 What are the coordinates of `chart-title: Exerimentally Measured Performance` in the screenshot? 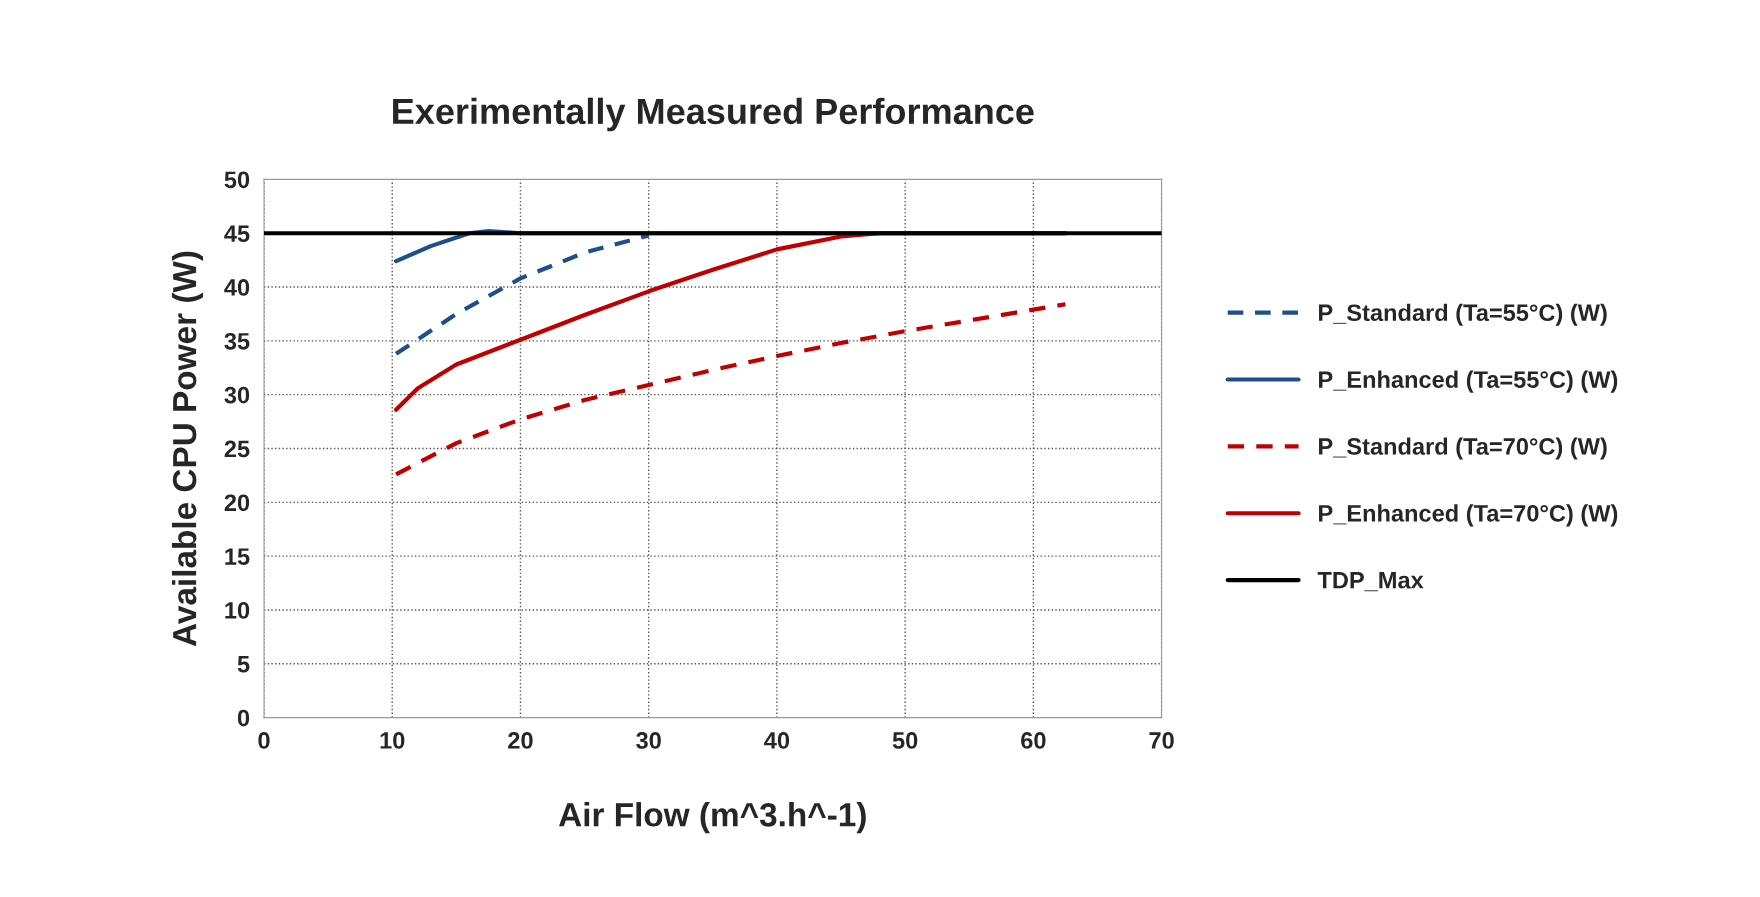 It's located at (713, 114).